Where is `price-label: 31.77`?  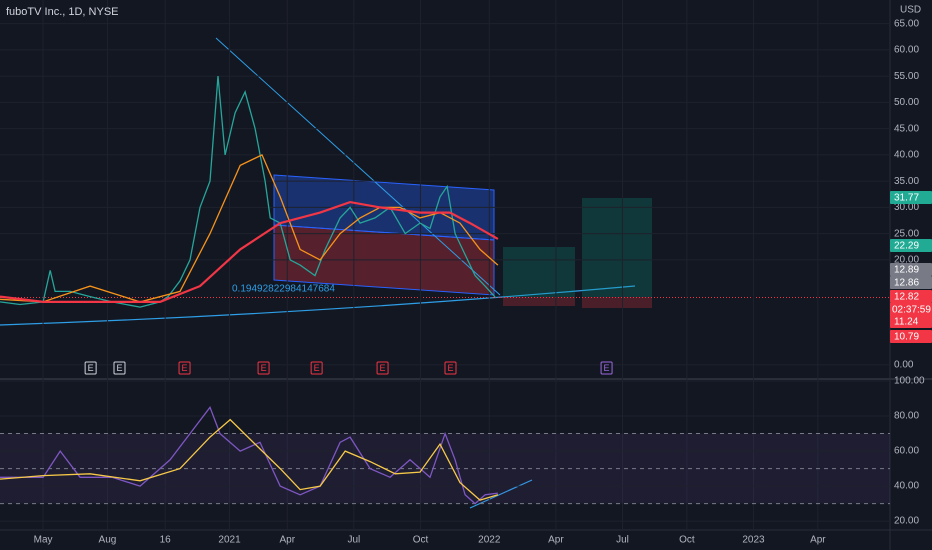 price-label: 31.77 is located at coordinates (906, 198).